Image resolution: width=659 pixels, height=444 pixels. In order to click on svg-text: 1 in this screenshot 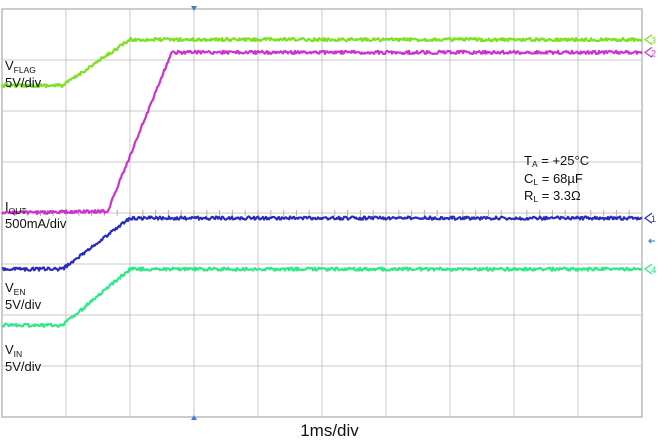, I will do `click(653, 219)`.